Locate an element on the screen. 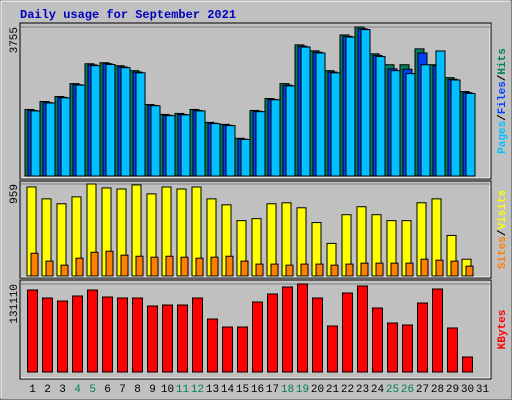 This screenshot has width=512, height=400. x-tick-label: 26 is located at coordinates (407, 390).